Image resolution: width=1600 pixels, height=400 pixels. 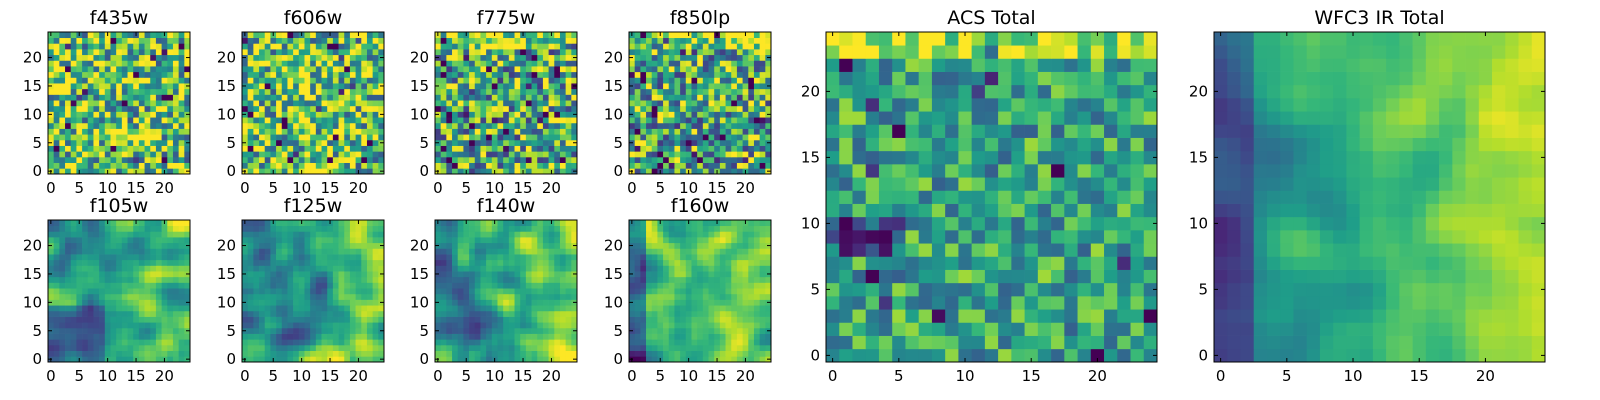 What do you see at coordinates (494, 376) in the screenshot?
I see `x-tick-label: 10` at bounding box center [494, 376].